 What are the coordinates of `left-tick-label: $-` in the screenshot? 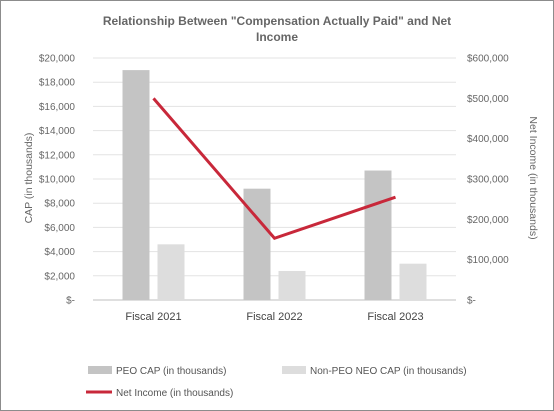 It's located at (70, 301).